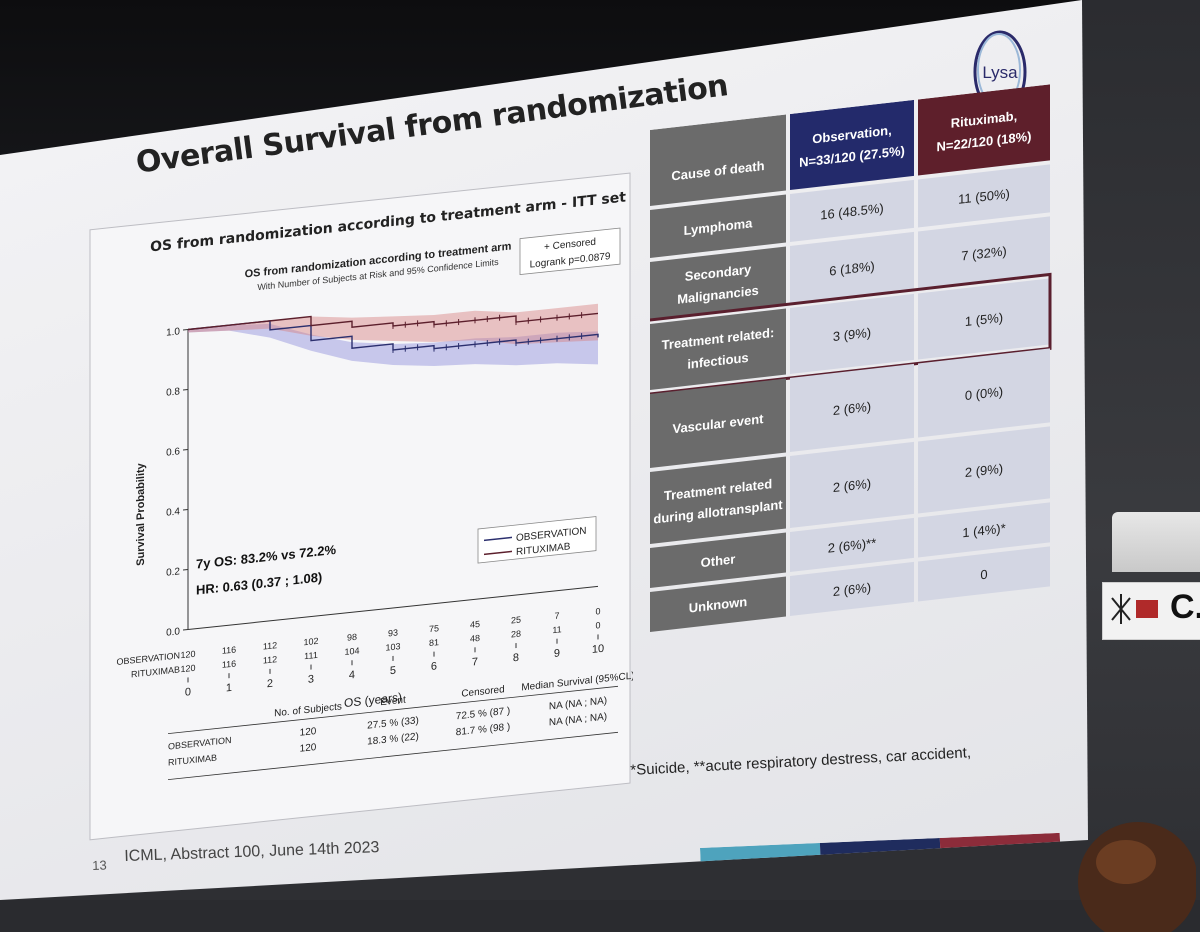 This screenshot has height=932, width=1200. I want to click on x-tick-label: 6, so click(434, 666).